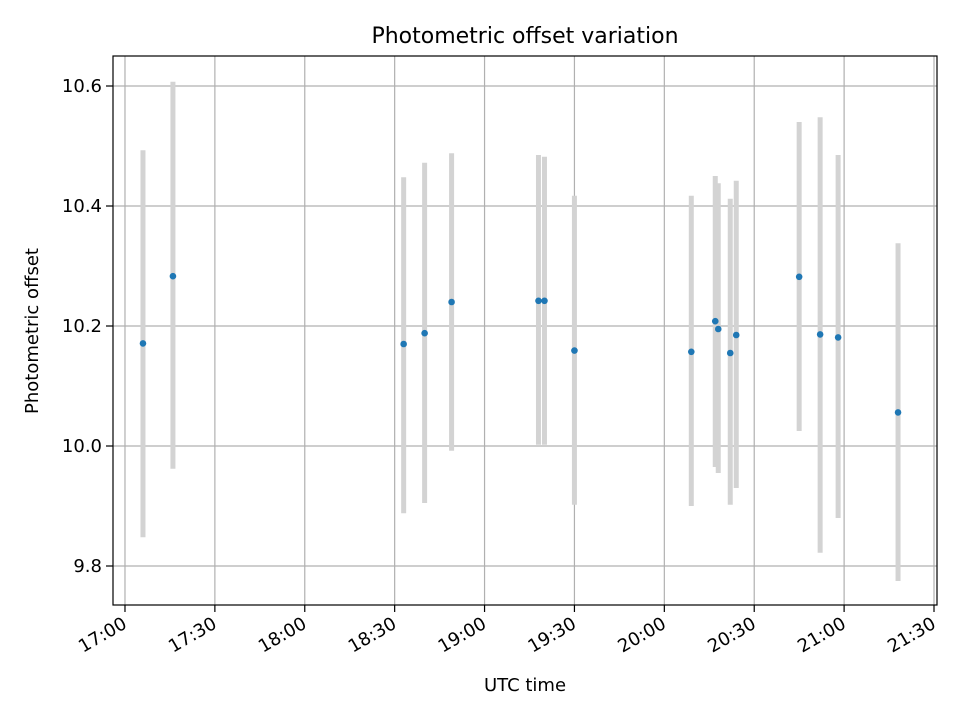  I want to click on y-tick-label: 10.2, so click(82, 326).